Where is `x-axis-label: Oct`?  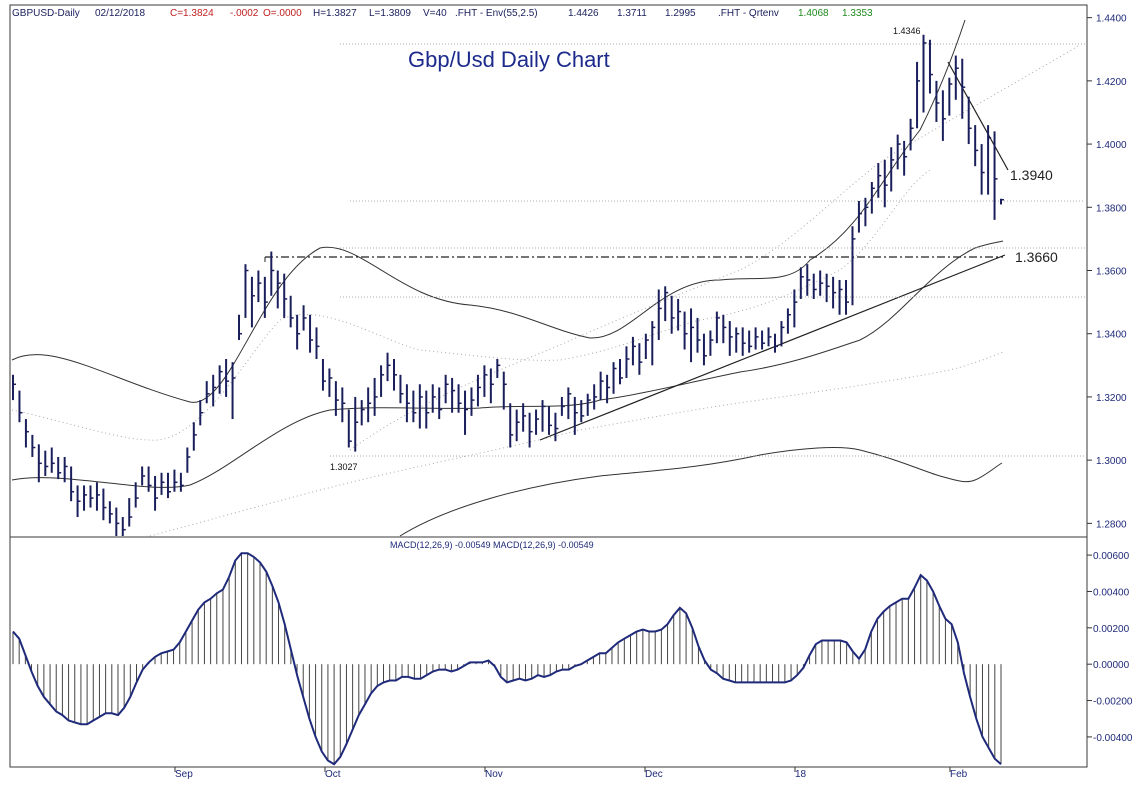 x-axis-label: Oct is located at coordinates (333, 774).